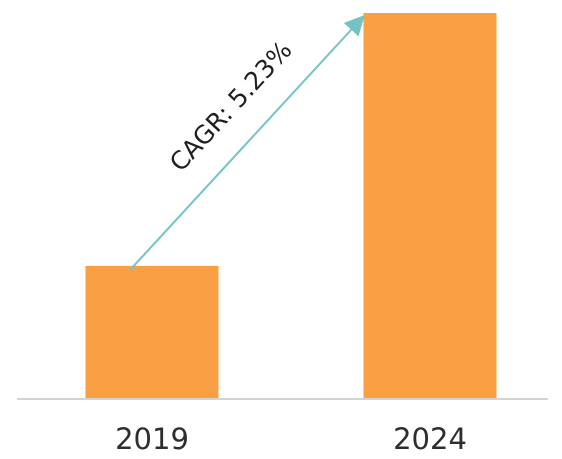 Image resolution: width=562 pixels, height=459 pixels. Describe the element at coordinates (430, 439) in the screenshot. I see `x-tick-label-2024: 2024` at that location.